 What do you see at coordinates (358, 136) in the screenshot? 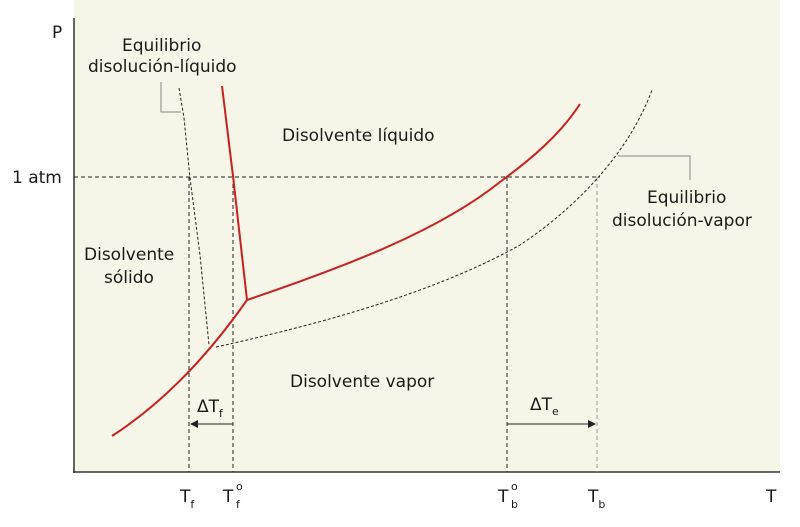
I see `region-liquid: Disolvente líquido` at bounding box center [358, 136].